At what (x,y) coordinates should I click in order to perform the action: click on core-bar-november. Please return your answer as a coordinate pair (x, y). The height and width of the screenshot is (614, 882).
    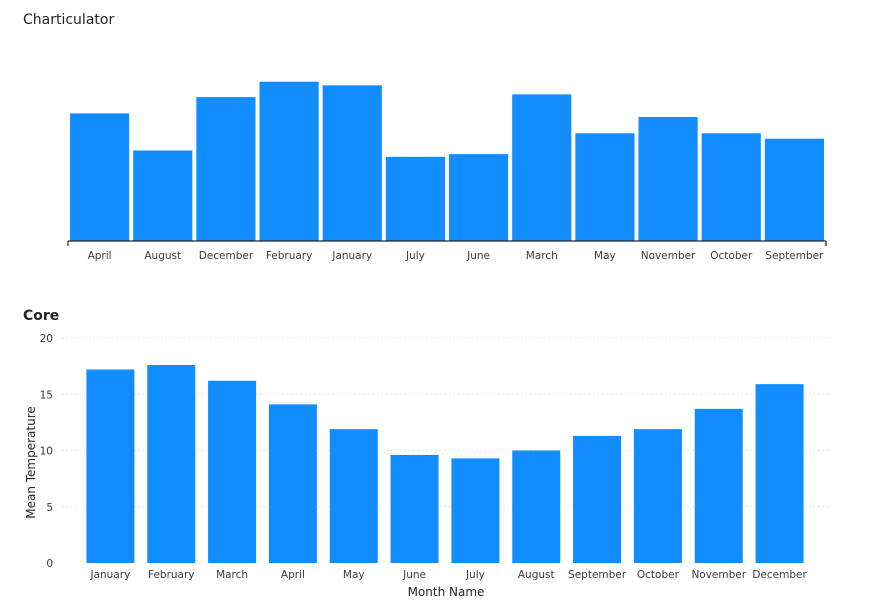
    Looking at the image, I should click on (718, 485).